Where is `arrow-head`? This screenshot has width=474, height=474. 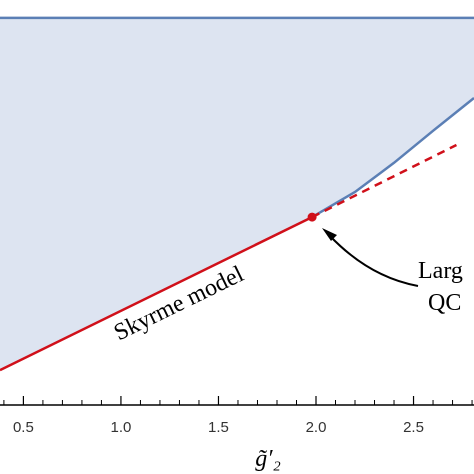 arrow-head is located at coordinates (329, 234).